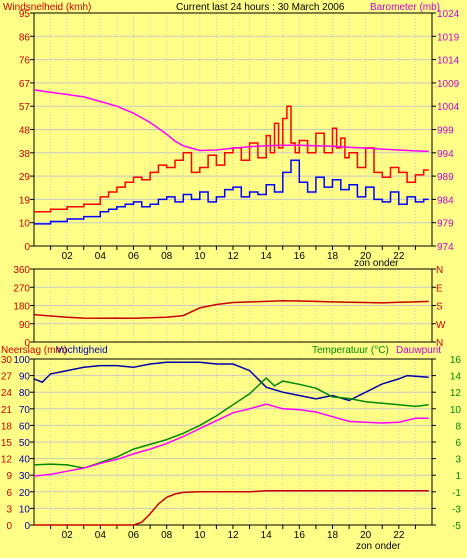 The width and height of the screenshot is (467, 558). I want to click on wind-x-tick-label: 20, so click(366, 256).